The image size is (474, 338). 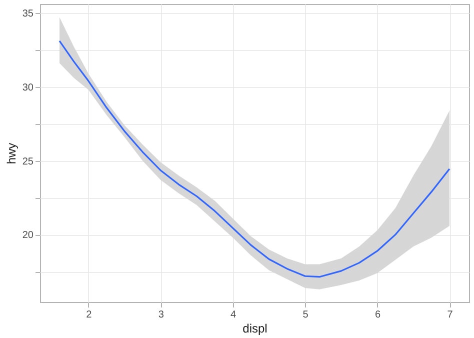 I want to click on x-tick-label: 3, so click(x=161, y=315).